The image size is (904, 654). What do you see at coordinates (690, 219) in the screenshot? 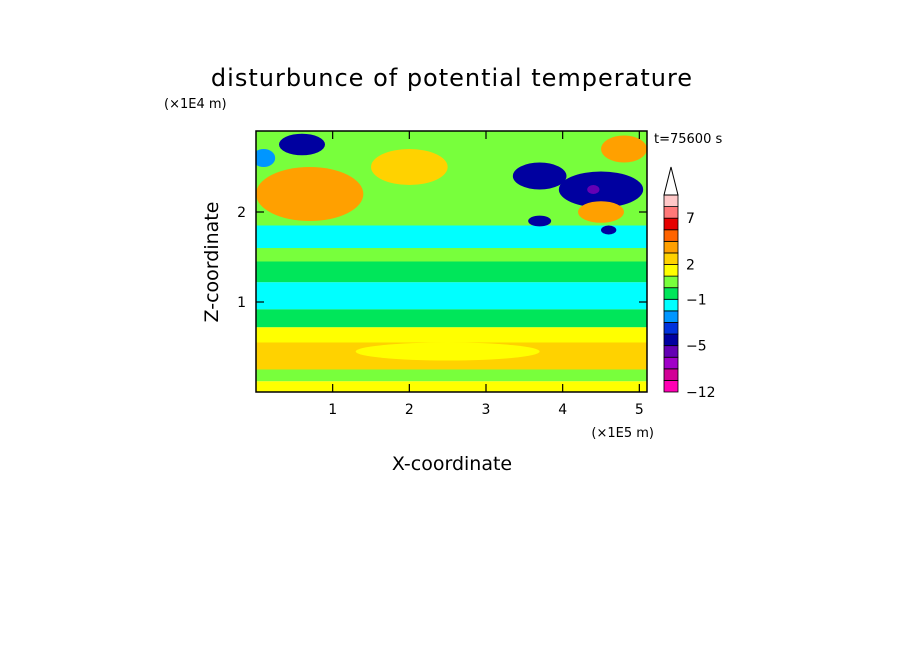
I see `colorbar-label-4: 7` at bounding box center [690, 219].